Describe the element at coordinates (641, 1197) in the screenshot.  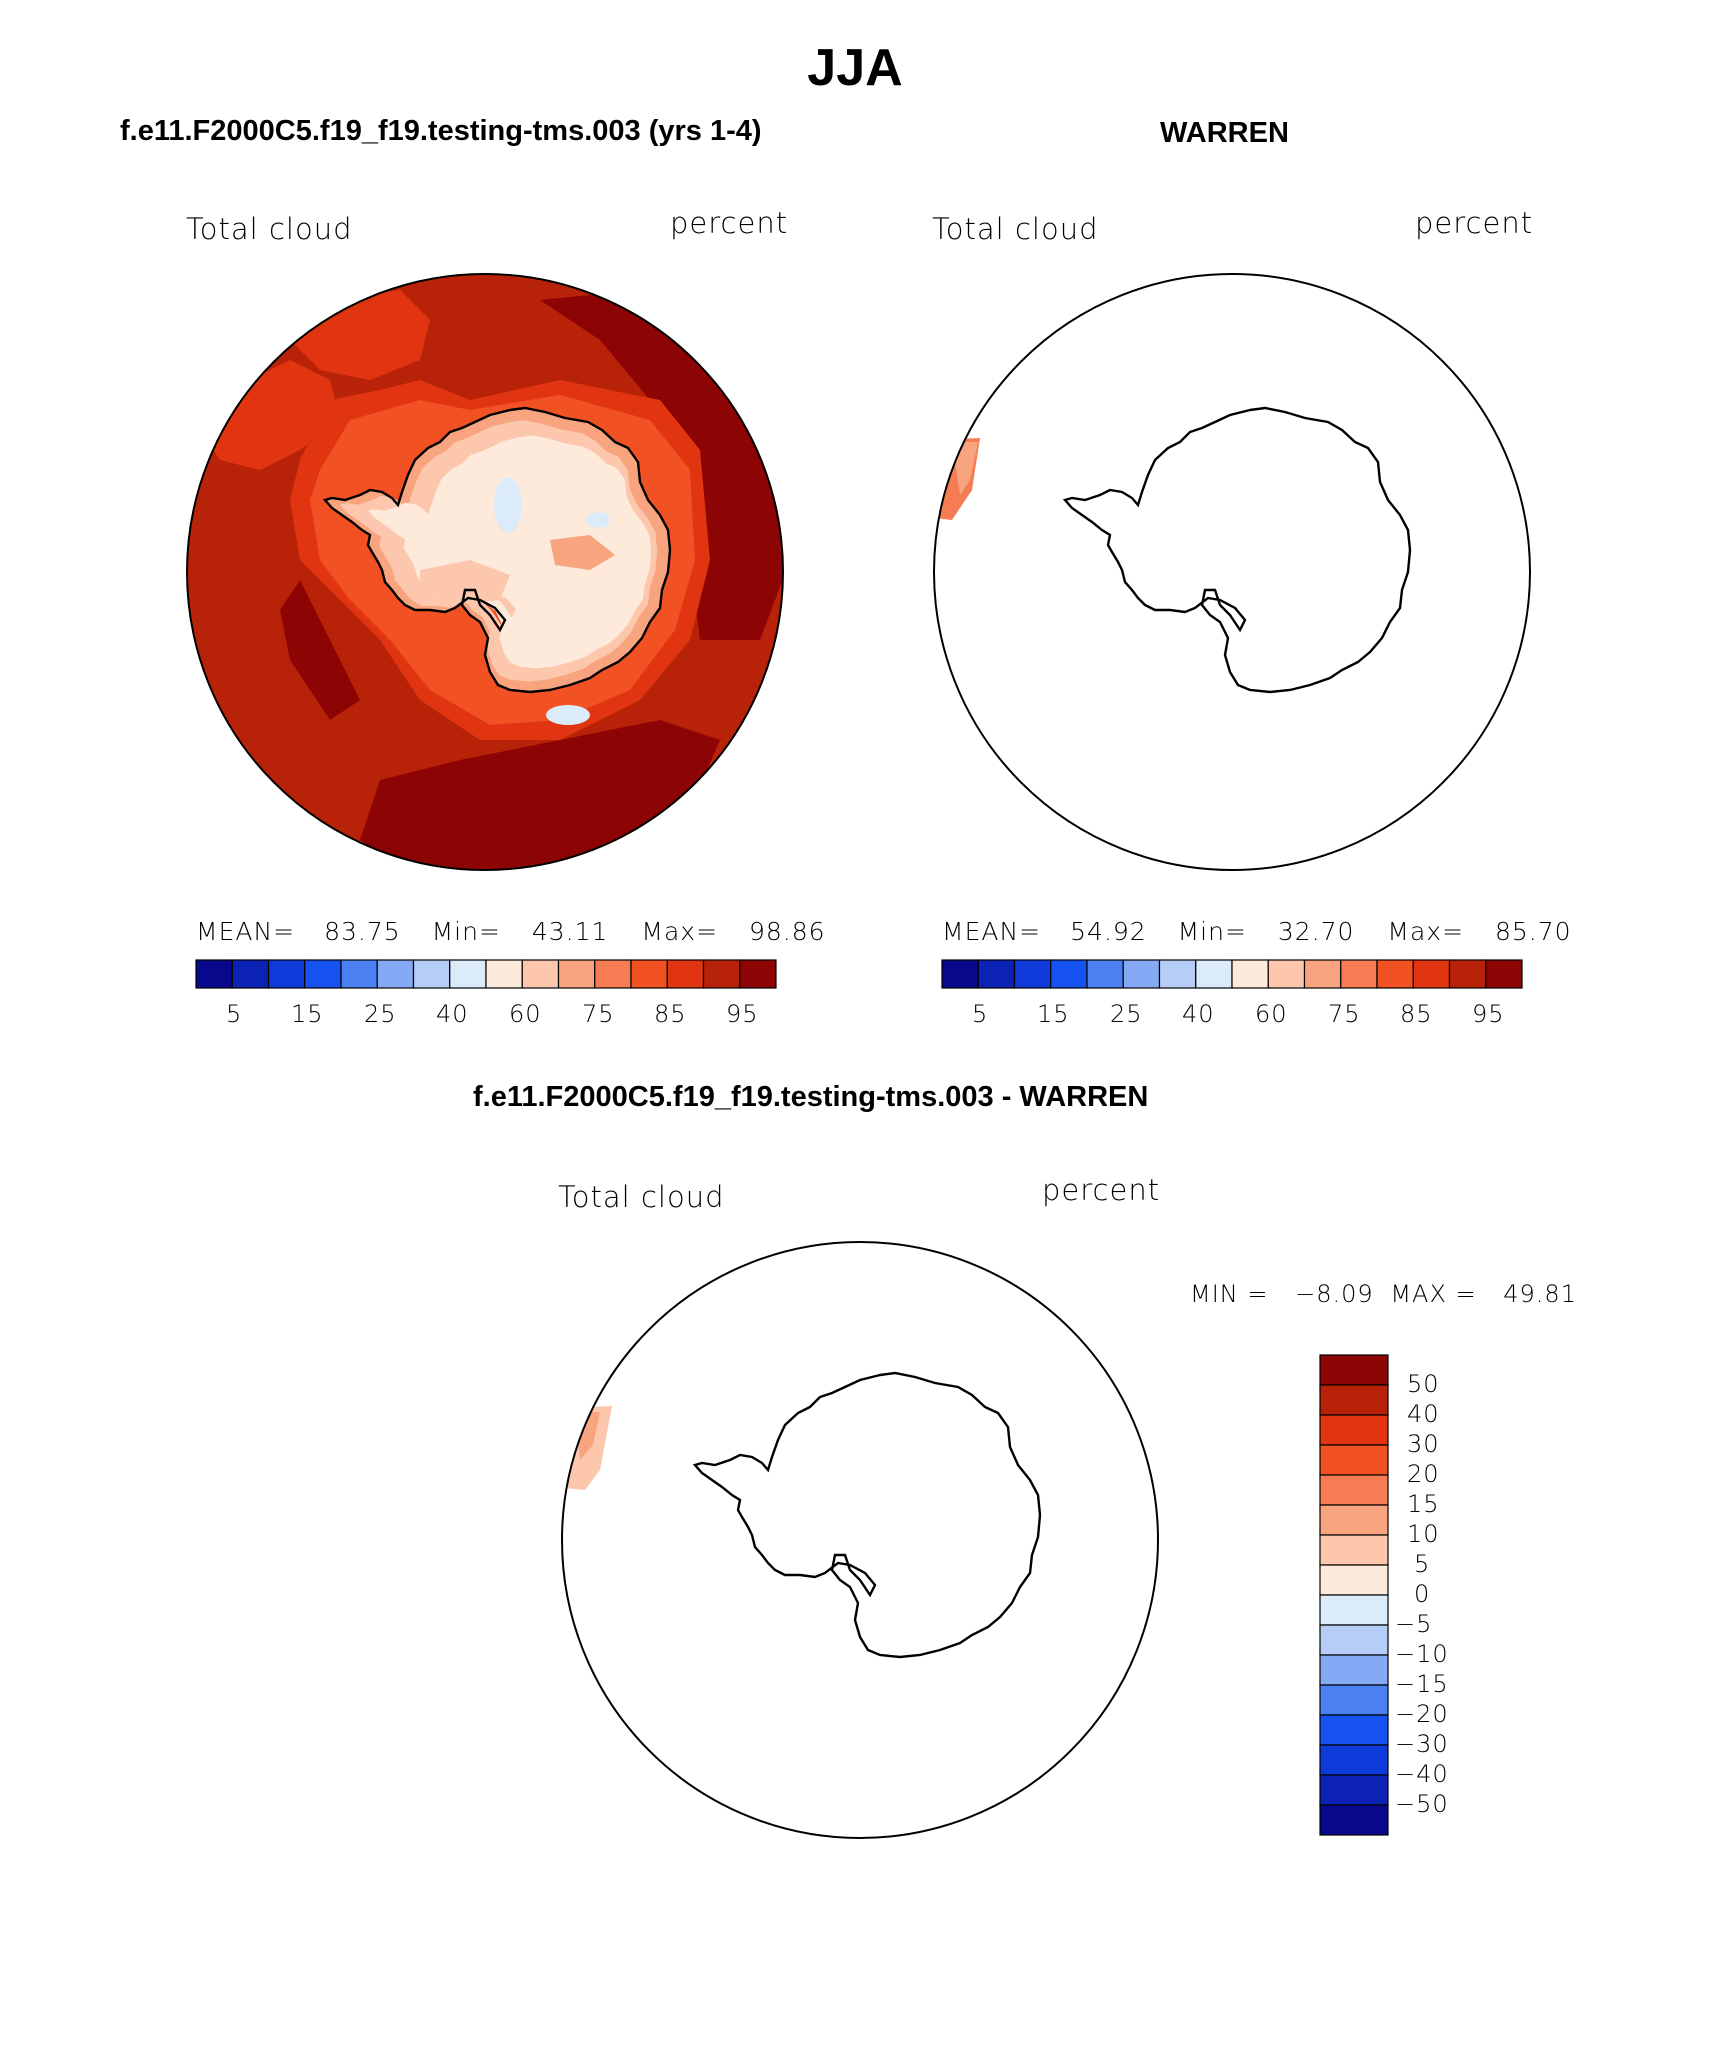
I see `panel-3-variable: Total cloud` at that location.